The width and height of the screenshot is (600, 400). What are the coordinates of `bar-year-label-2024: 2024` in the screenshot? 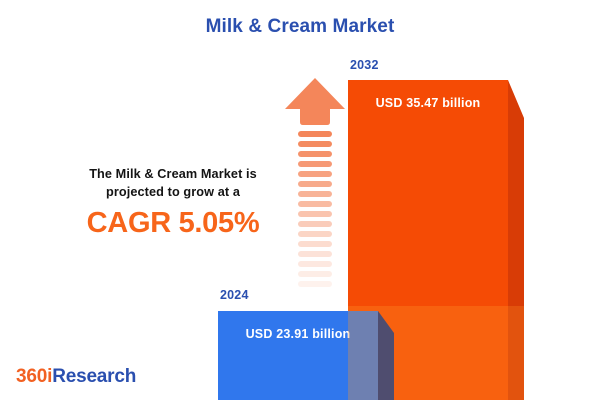 It's located at (234, 295).